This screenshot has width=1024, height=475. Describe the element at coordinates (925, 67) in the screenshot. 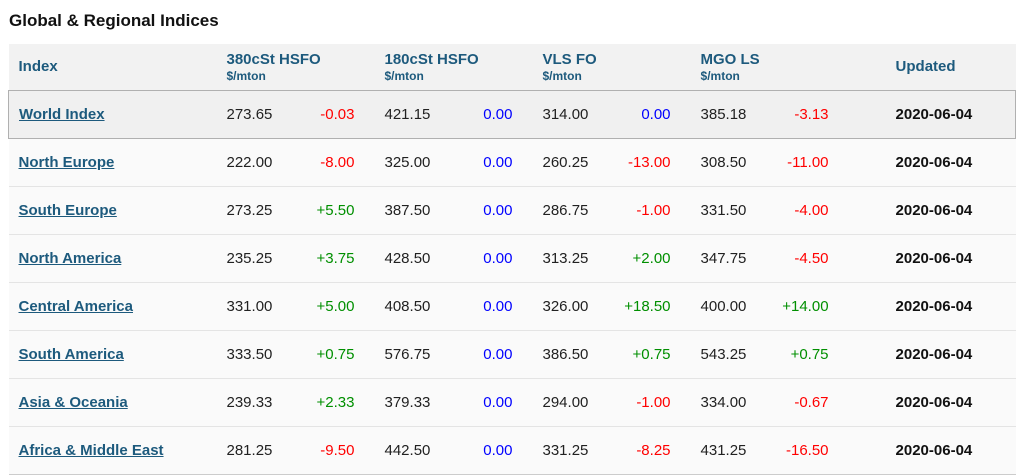

I see `column-header-updated: Updated` at that location.